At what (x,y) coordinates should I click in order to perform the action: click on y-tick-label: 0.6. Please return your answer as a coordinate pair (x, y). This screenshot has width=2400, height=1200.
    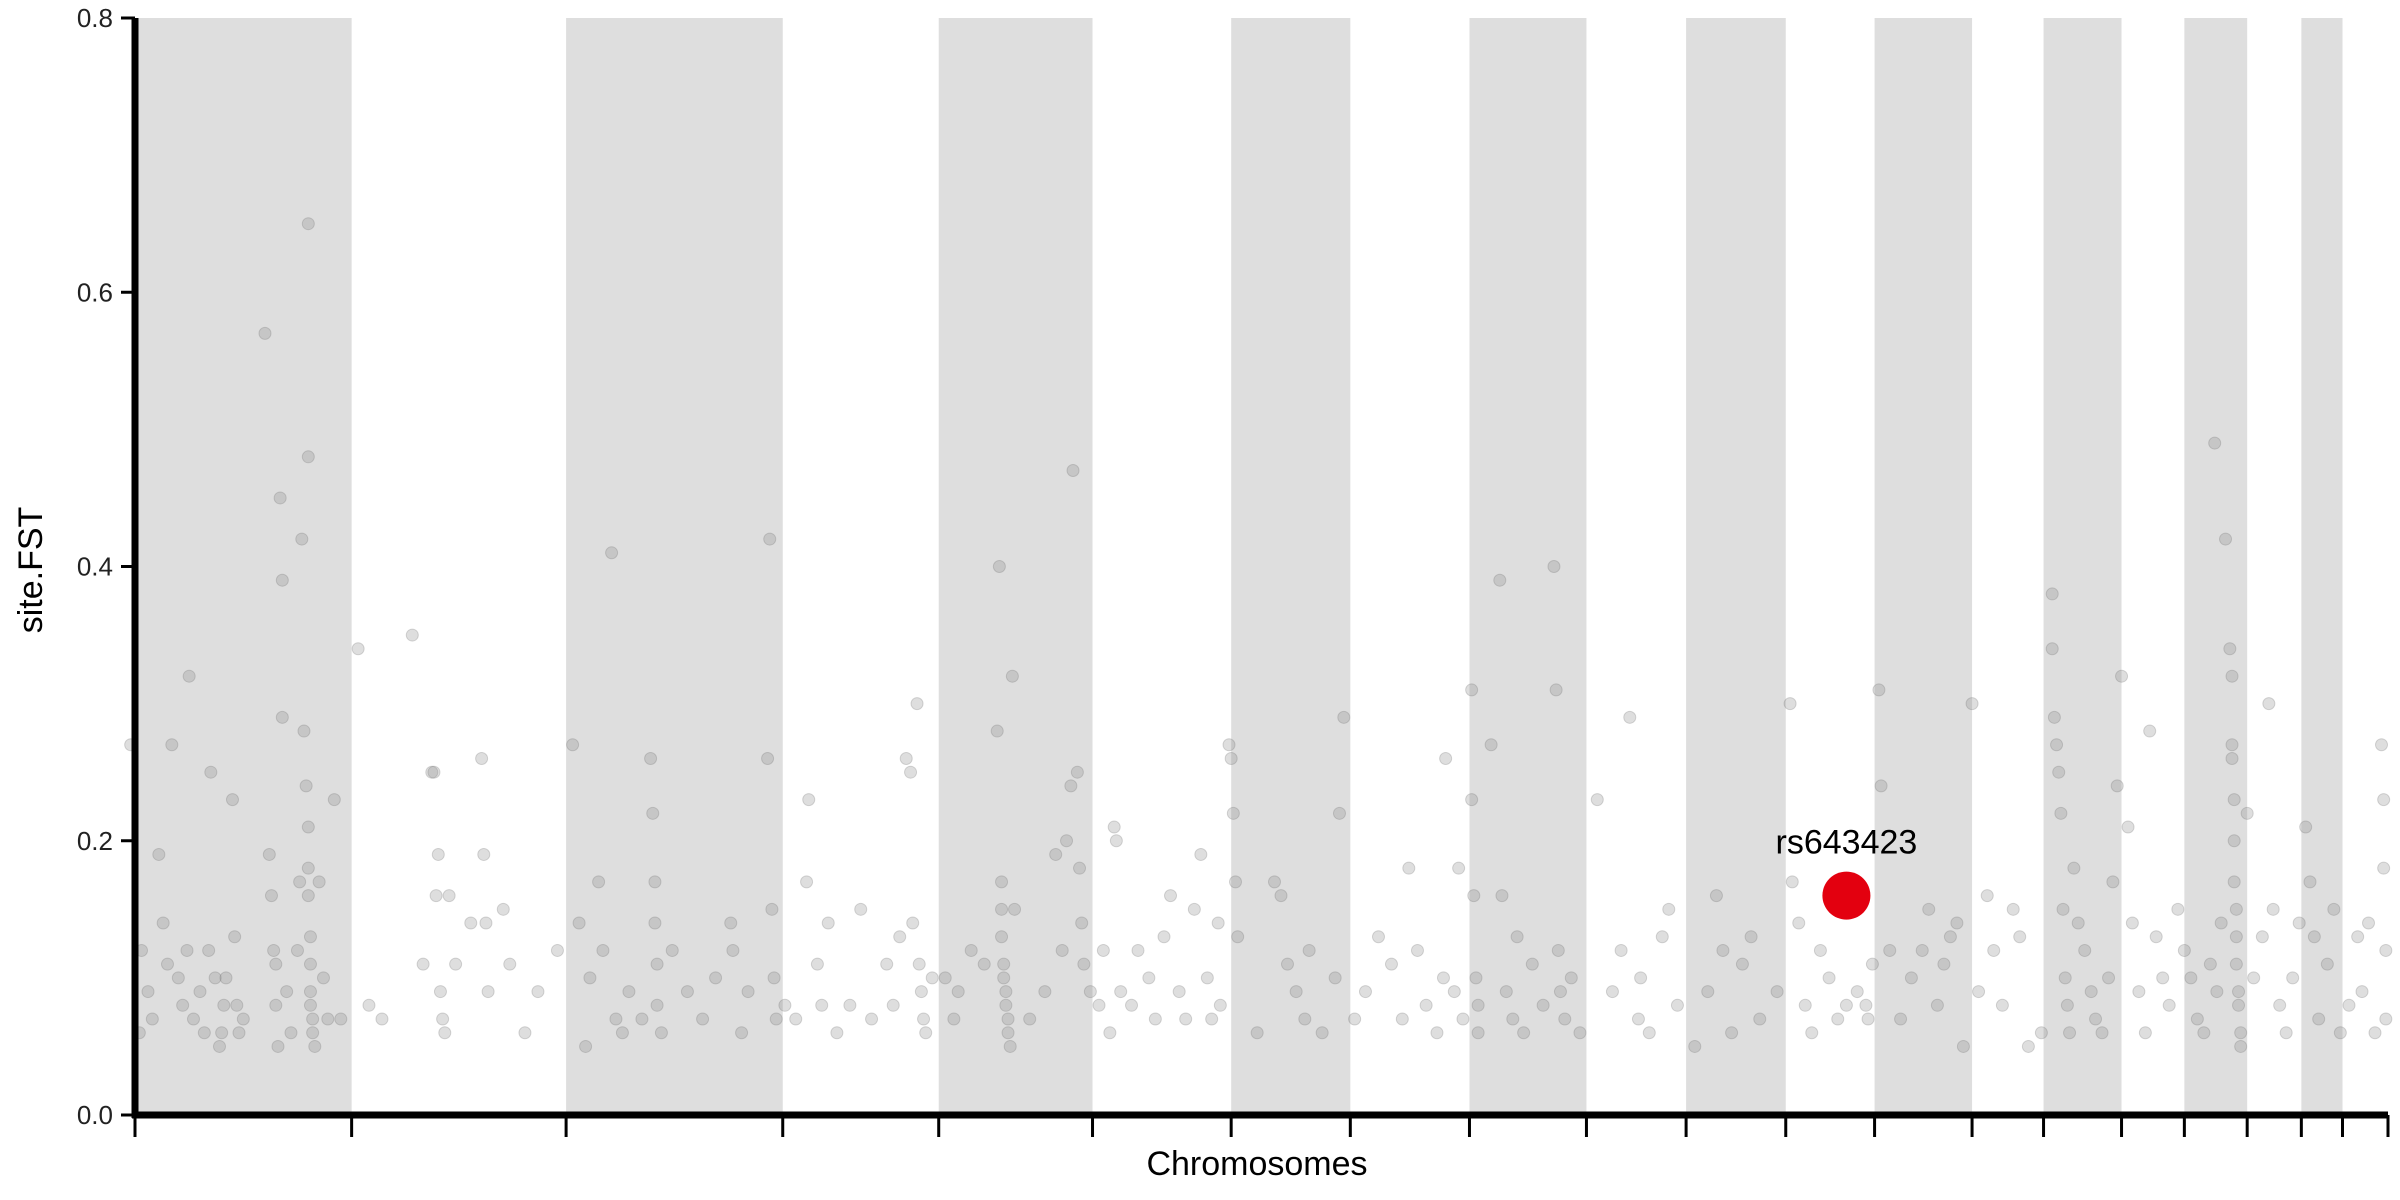
    Looking at the image, I should click on (95, 292).